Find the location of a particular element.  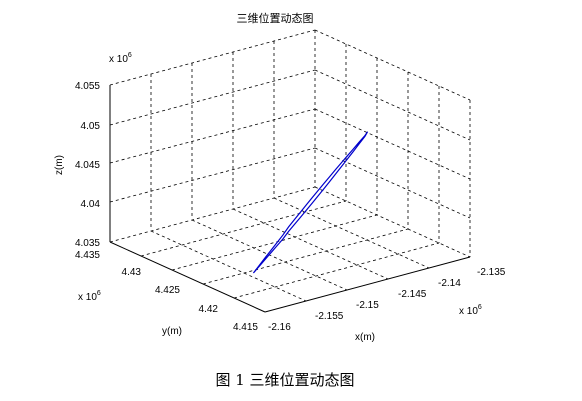

x-tick-label: -2.145 is located at coordinates (412, 294).